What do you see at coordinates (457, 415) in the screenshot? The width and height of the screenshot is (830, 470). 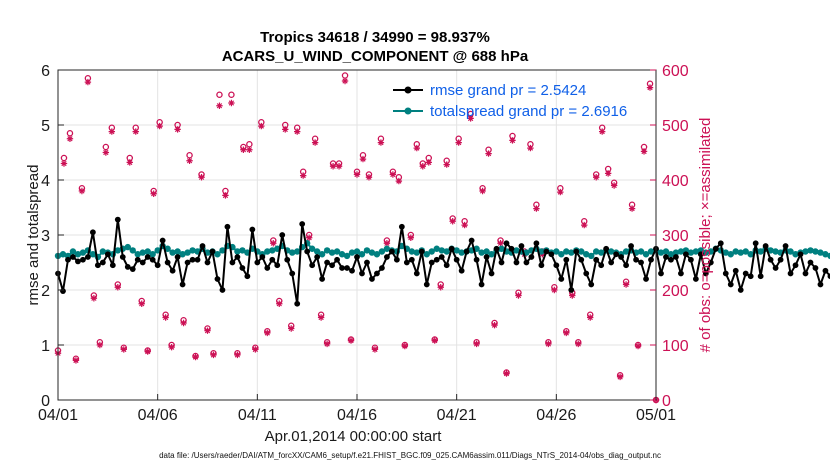 I see `x-tick-label: 04/21` at bounding box center [457, 415].